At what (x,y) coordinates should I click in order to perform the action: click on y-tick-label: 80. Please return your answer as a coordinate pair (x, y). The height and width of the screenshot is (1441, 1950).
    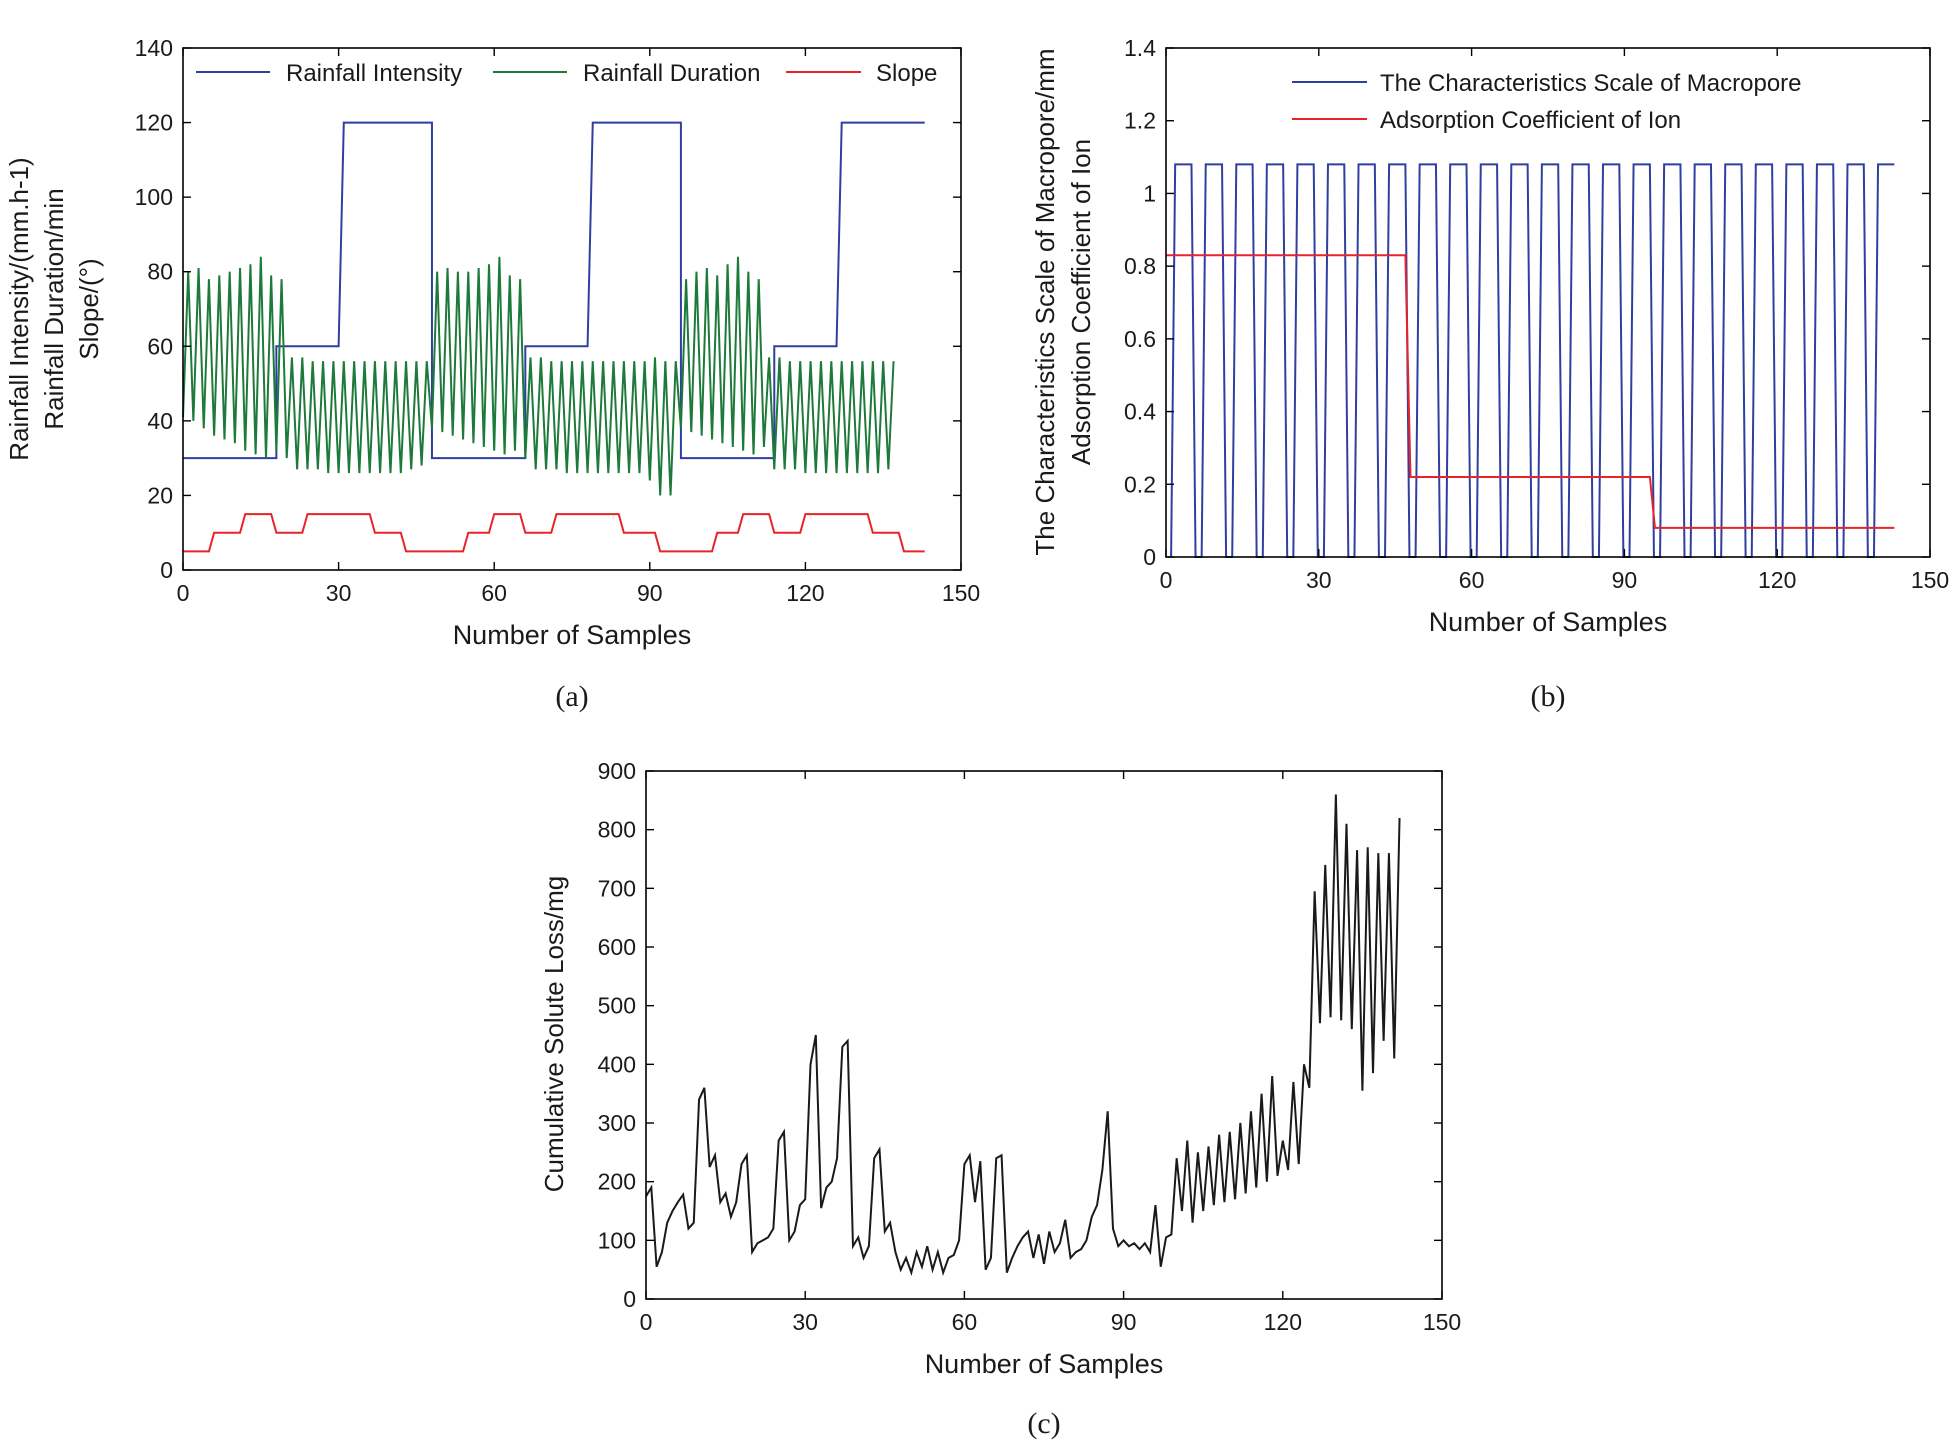
    Looking at the image, I should click on (160, 272).